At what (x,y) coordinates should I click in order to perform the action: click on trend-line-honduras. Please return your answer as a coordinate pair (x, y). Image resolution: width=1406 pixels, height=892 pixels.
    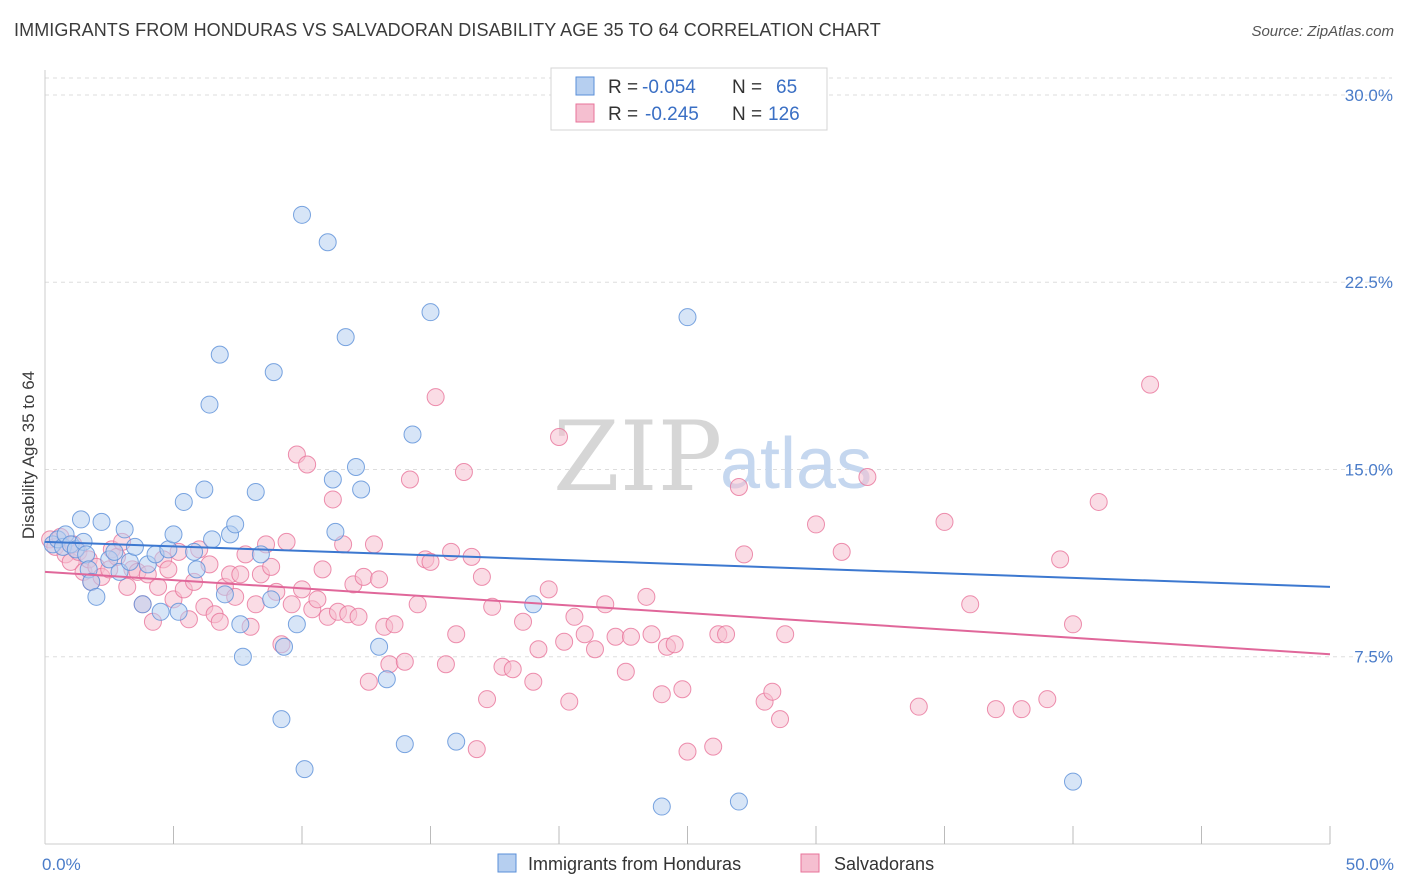
    Looking at the image, I should click on (687, 564).